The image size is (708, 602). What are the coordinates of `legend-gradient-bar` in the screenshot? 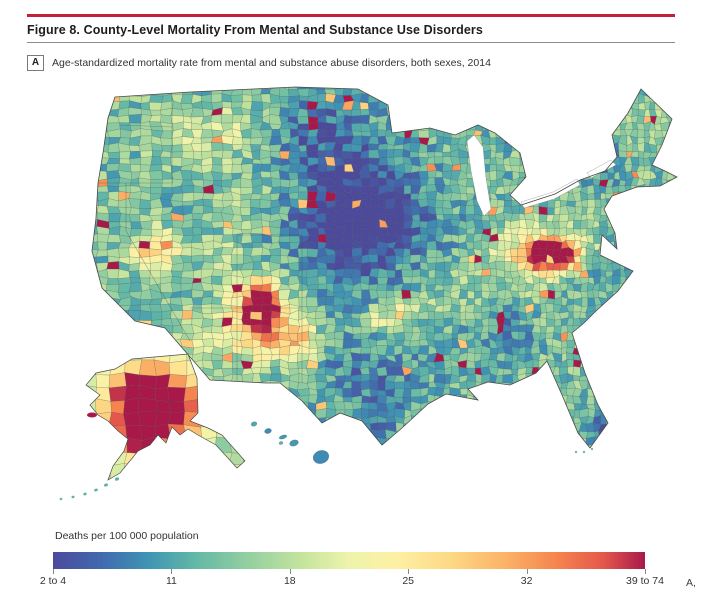 It's located at (349, 560).